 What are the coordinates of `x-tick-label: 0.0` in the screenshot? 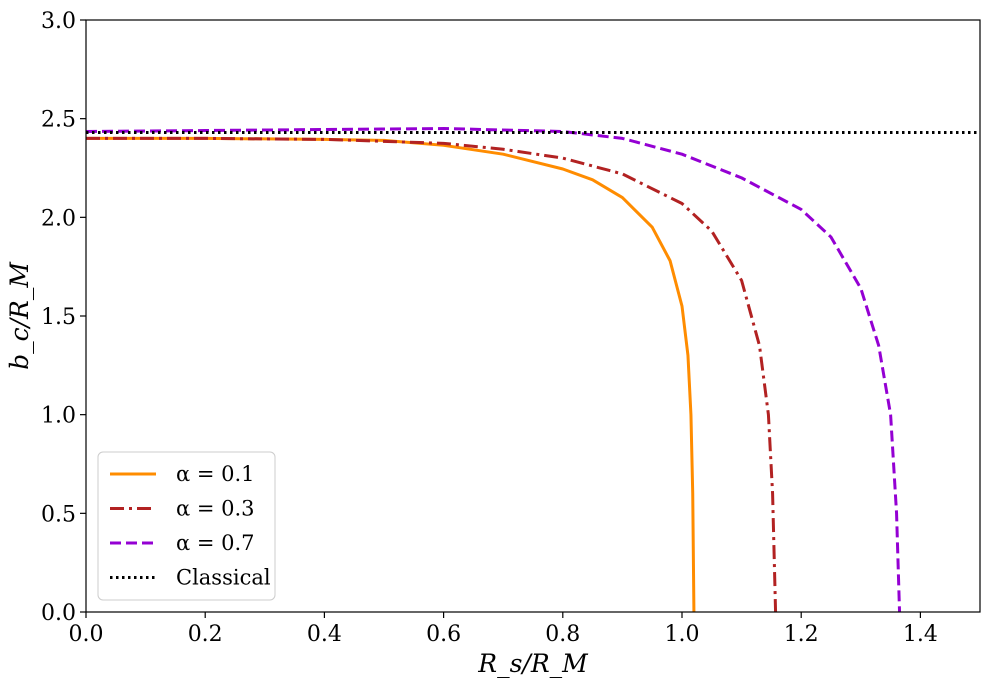 It's located at (86, 634).